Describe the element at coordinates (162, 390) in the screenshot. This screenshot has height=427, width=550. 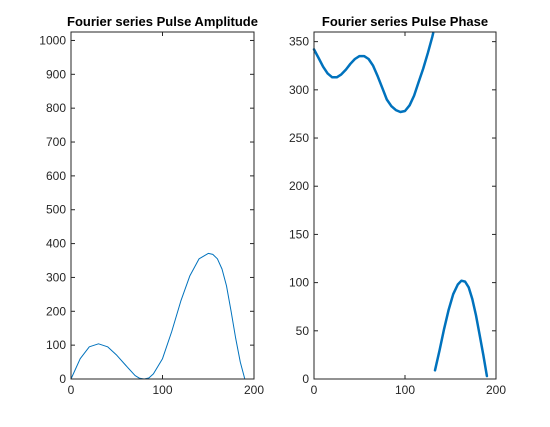
I see `amplitude-x-tick-label: 100` at that location.